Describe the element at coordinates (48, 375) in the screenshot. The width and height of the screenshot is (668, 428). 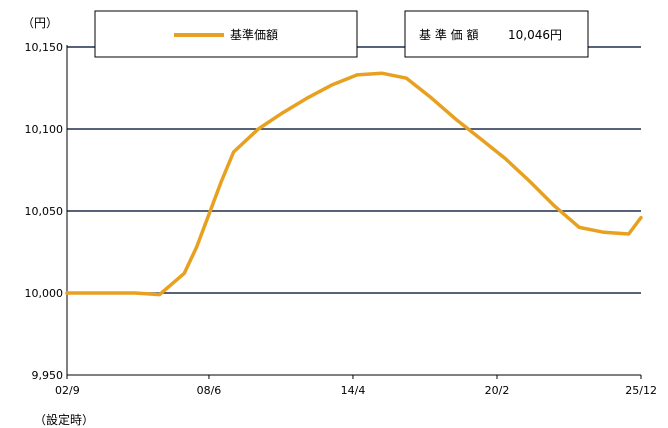
I see `y-tick-label: 9,950` at that location.